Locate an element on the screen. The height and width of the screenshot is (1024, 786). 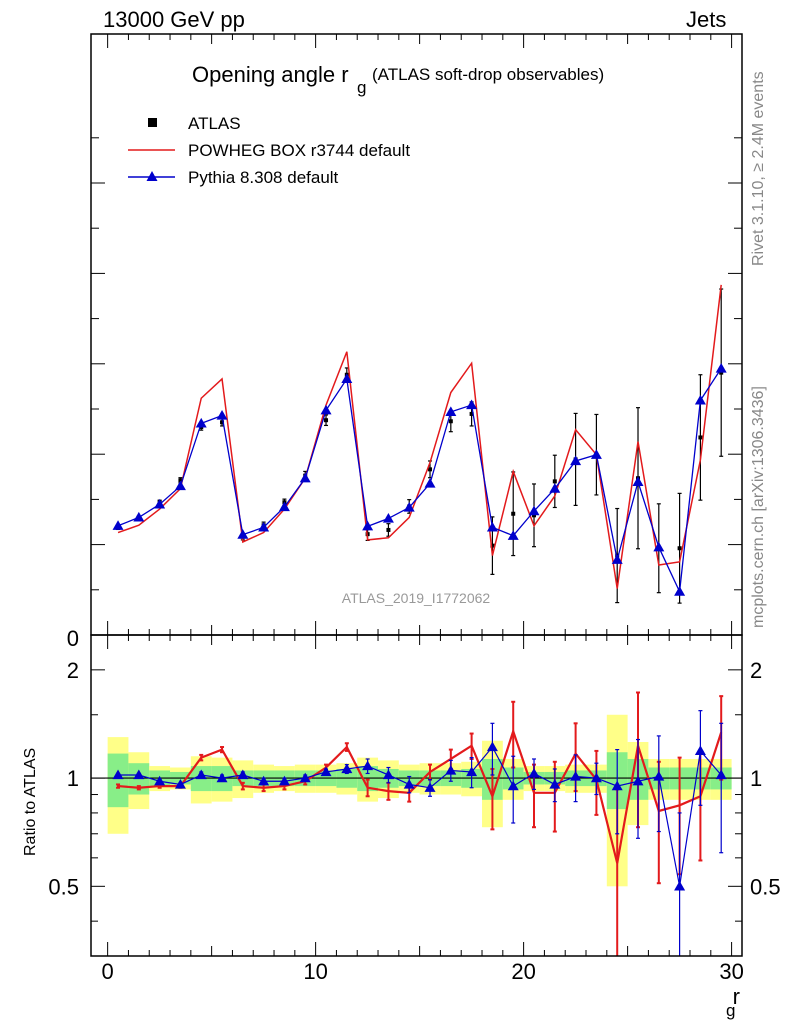
legend-pythia-marker is located at coordinates (152, 176).